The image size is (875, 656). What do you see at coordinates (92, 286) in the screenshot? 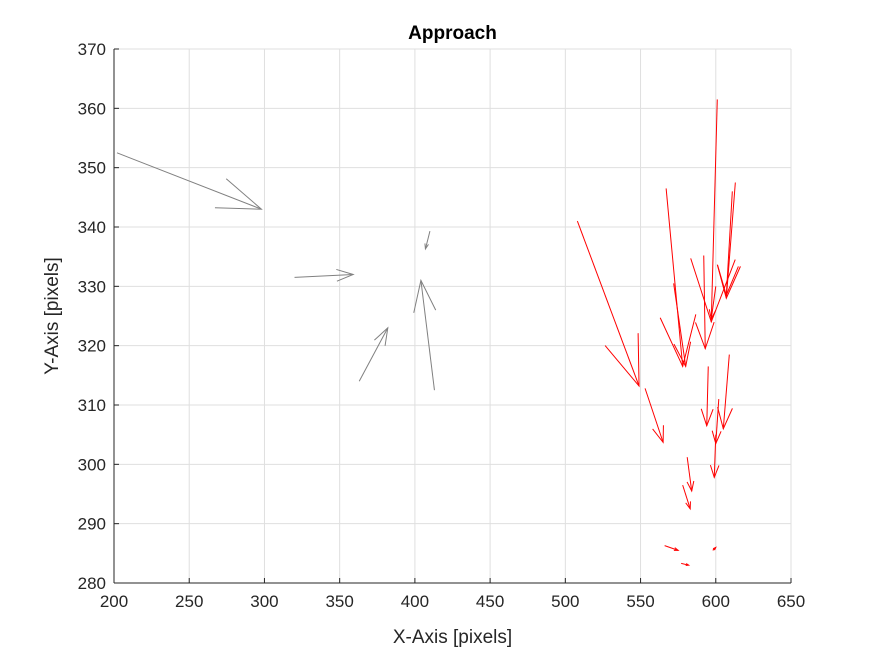
I see `y-tick-label: 330` at bounding box center [92, 286].